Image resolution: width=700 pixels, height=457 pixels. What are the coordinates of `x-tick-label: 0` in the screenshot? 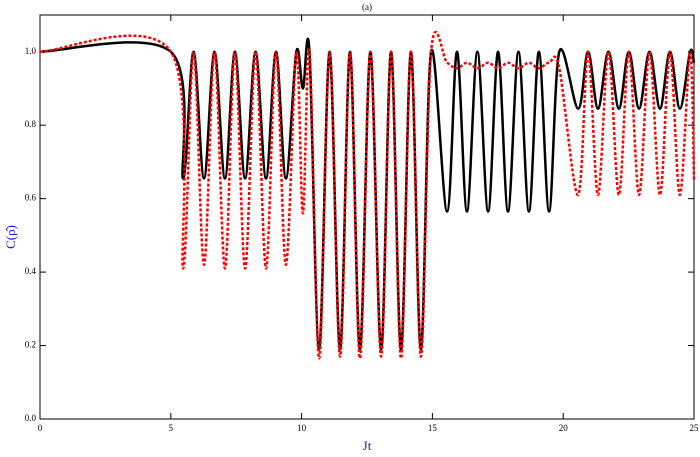 It's located at (40, 428).